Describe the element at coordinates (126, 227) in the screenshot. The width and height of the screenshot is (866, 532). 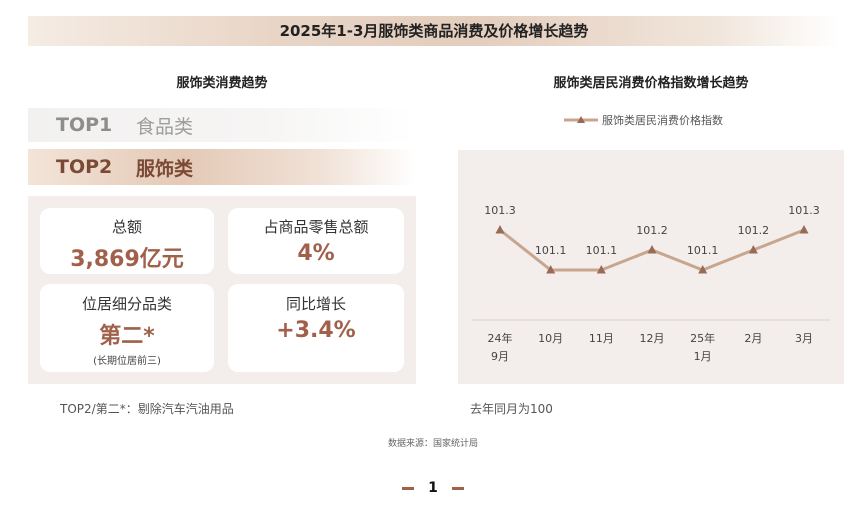
I see `total-label: 总额` at that location.